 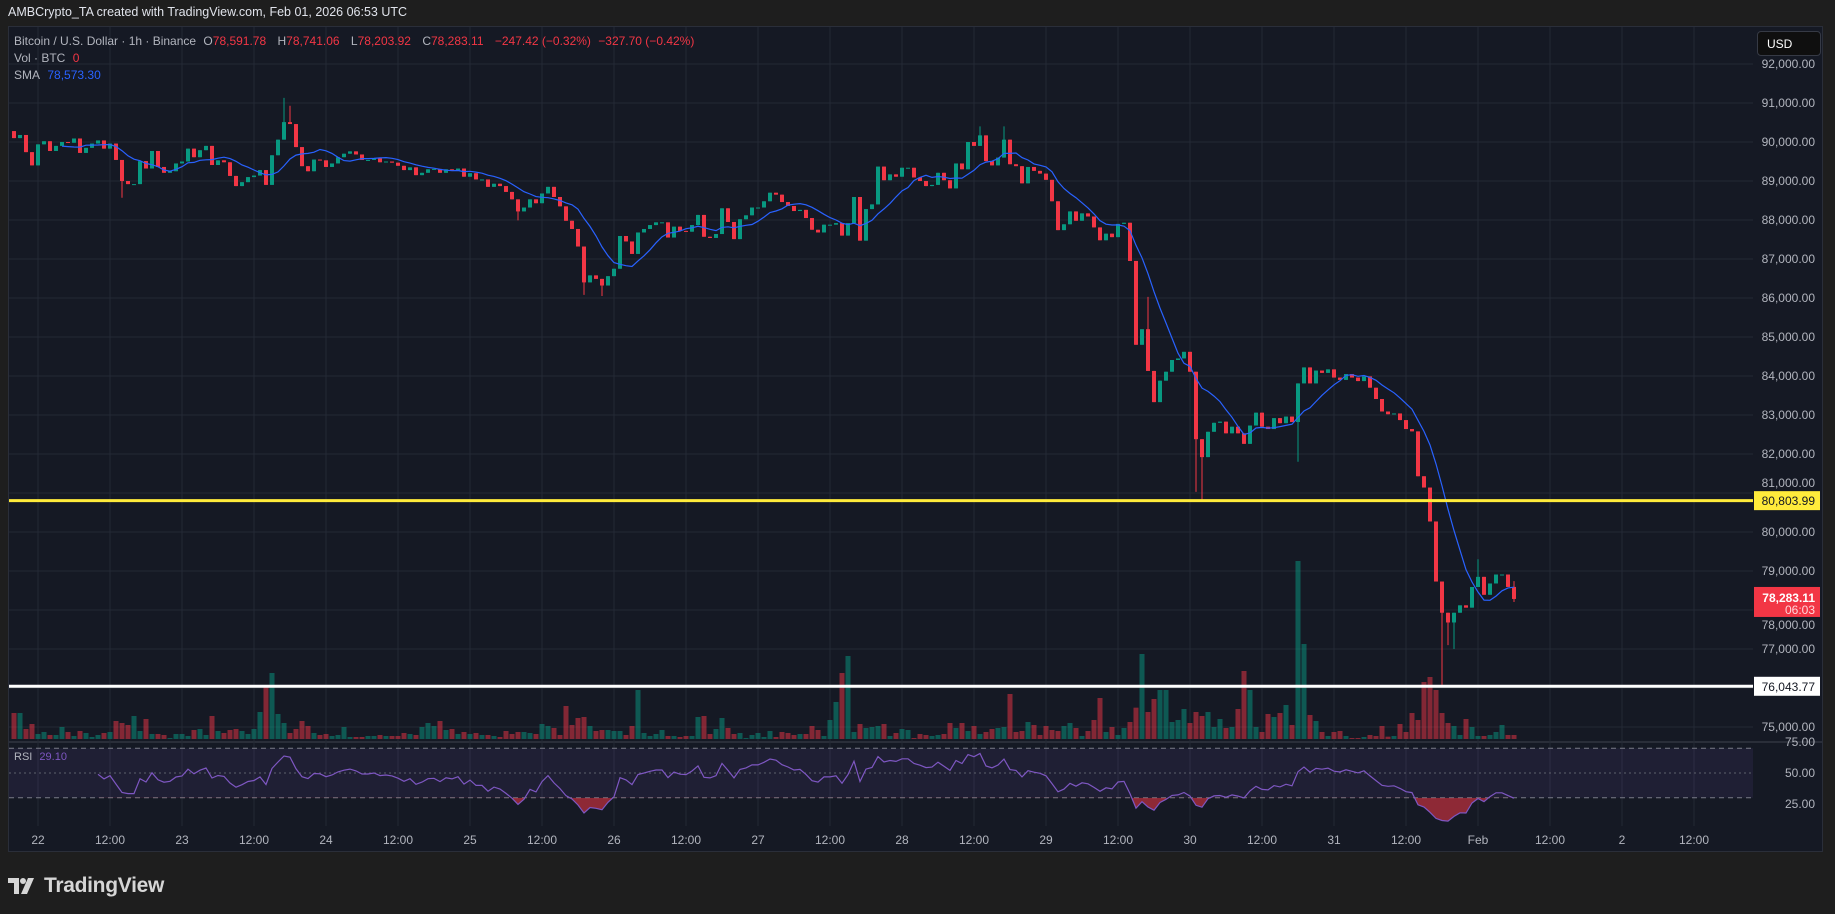 What do you see at coordinates (1787, 686) in the screenshot?
I see `level-price-tag` at bounding box center [1787, 686].